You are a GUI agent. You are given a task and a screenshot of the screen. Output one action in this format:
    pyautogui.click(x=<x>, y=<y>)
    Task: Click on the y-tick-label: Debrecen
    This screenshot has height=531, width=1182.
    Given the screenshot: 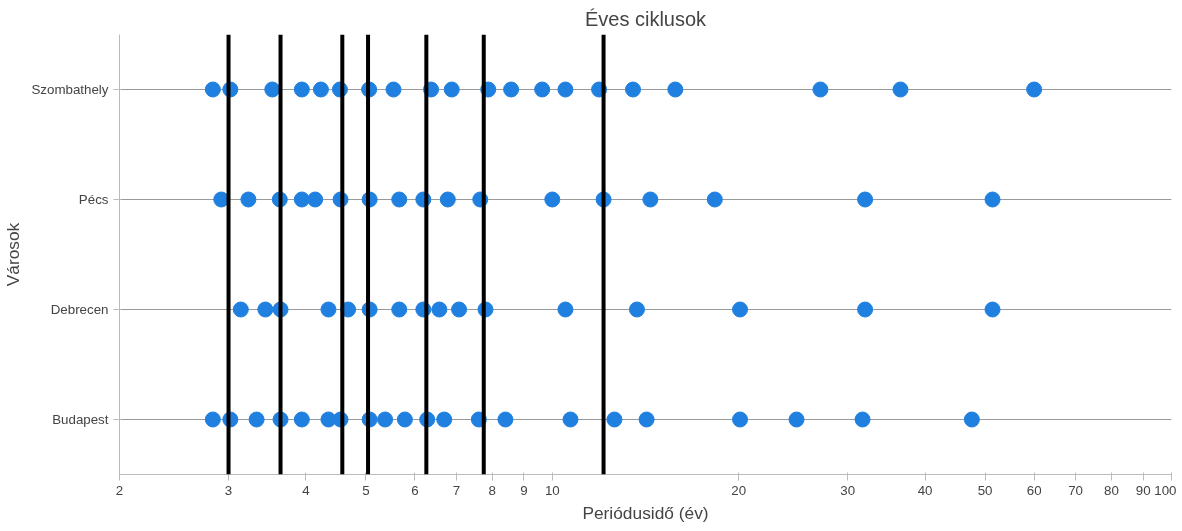 What is the action you would take?
    pyautogui.click(x=79, y=309)
    